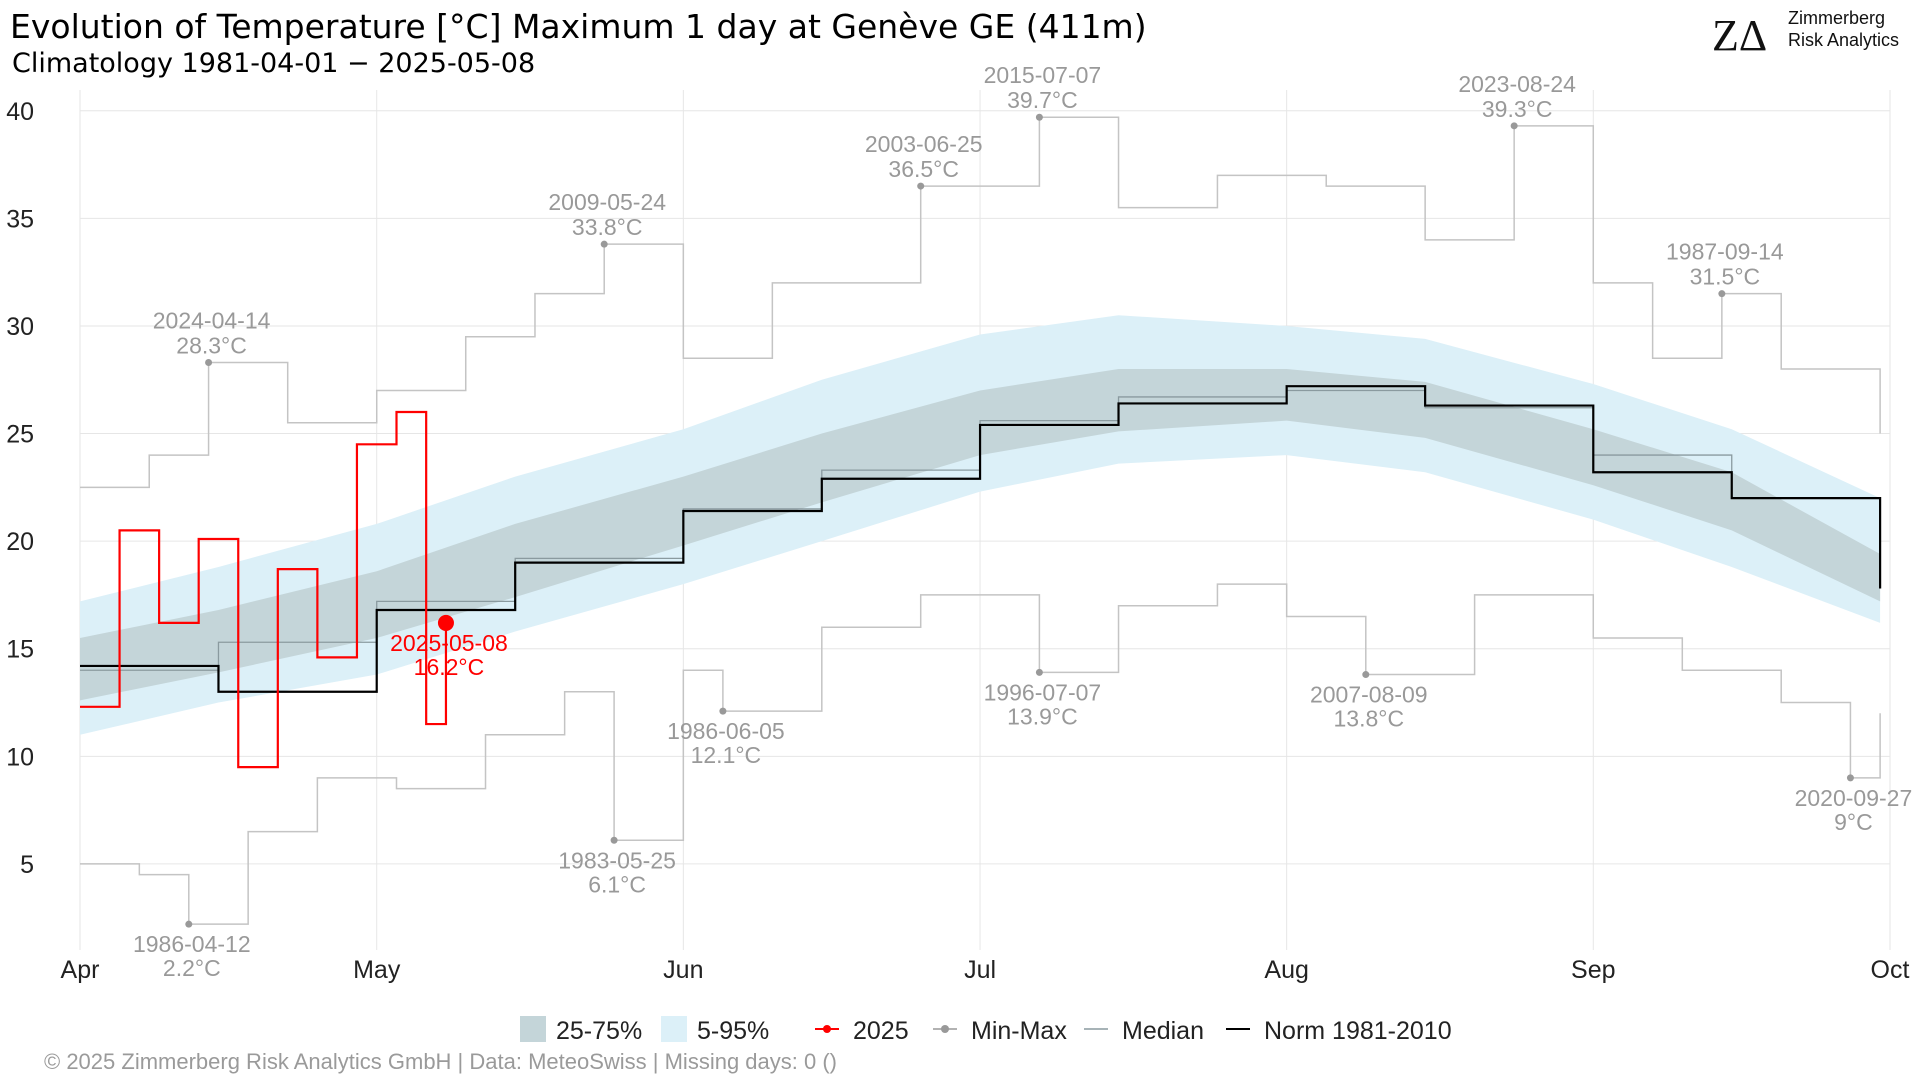  I want to click on annotation-date: 2024-04-14, so click(212, 321).